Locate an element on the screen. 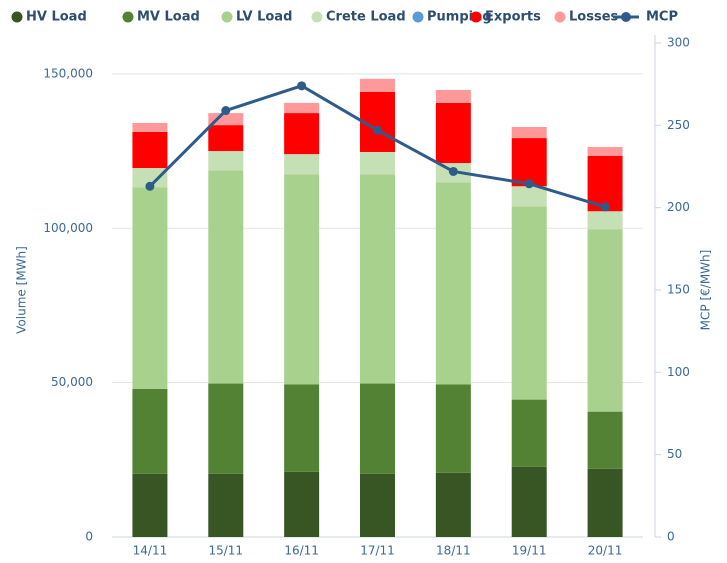  legend-label: Exports is located at coordinates (513, 17).